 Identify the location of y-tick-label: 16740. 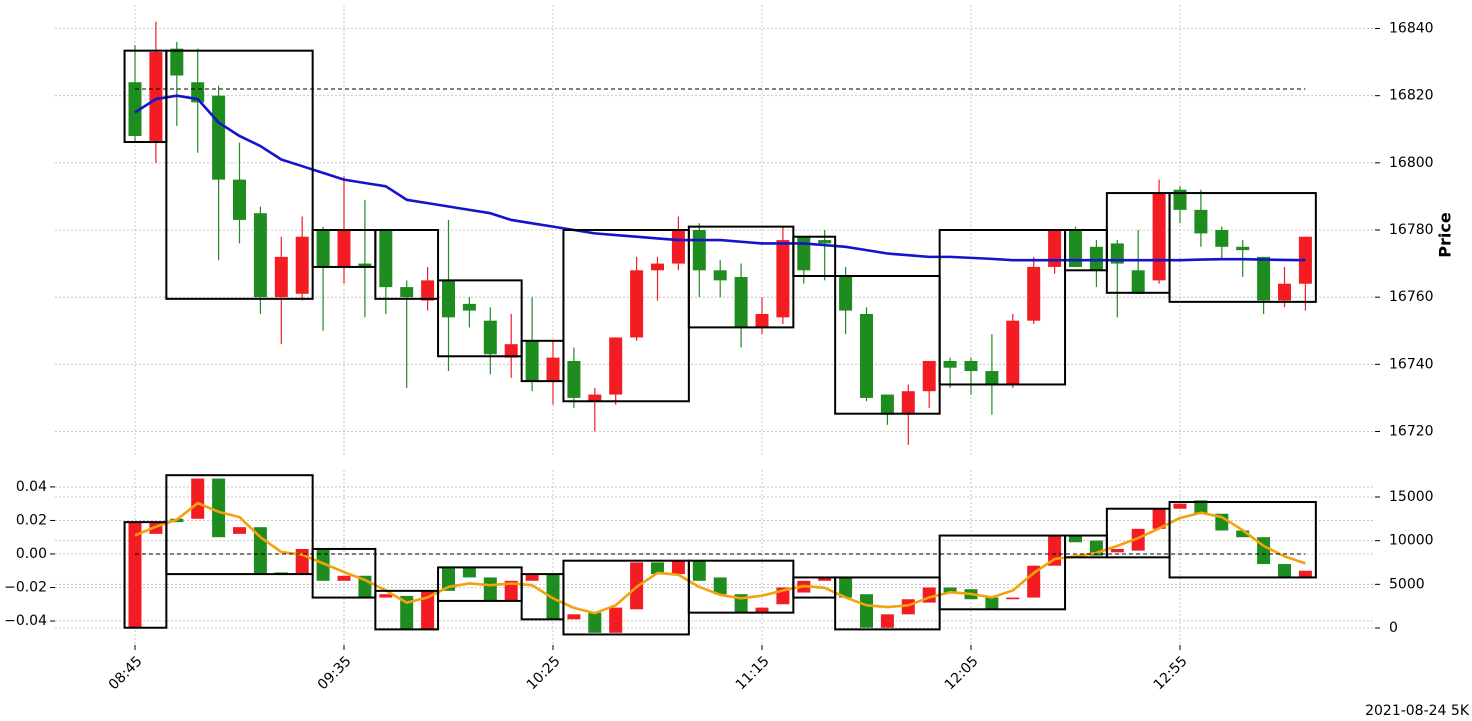
(1411, 364).